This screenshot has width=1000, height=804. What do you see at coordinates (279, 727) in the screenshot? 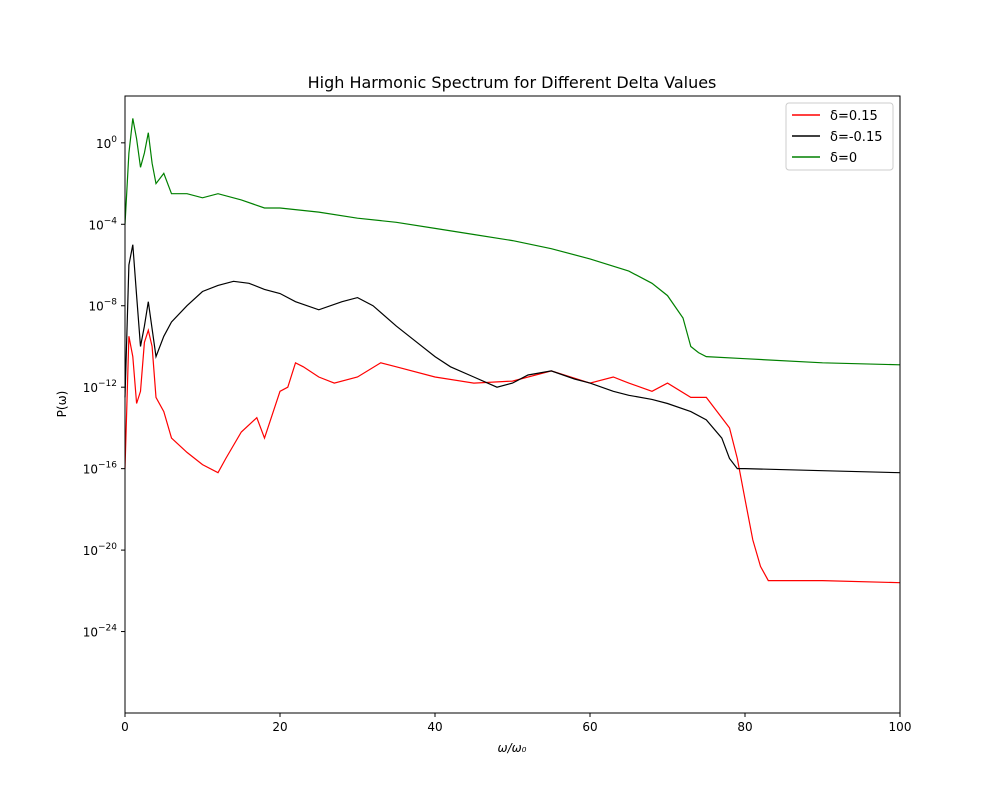
I see `x-tick-label: 20` at bounding box center [279, 727].